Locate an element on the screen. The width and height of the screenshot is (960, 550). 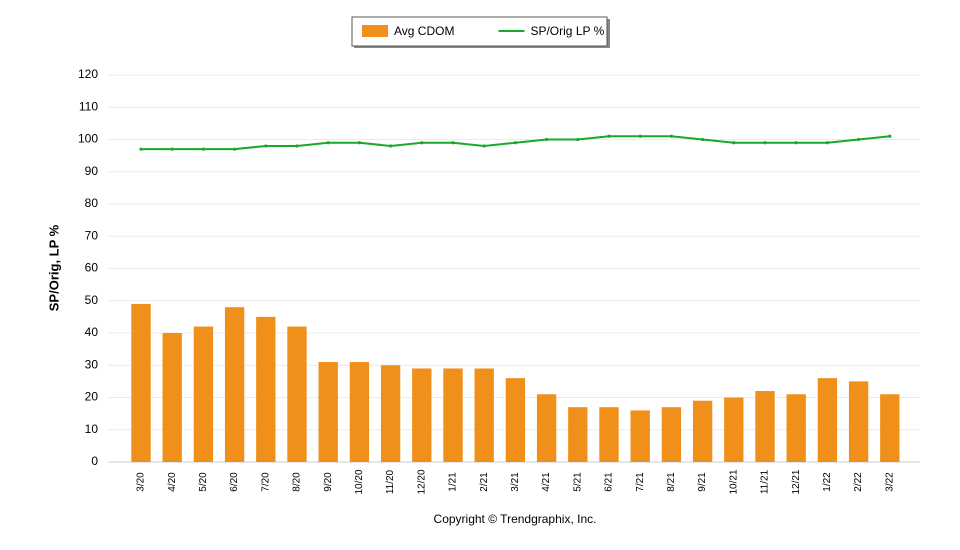
legend-box is located at coordinates (479, 31).